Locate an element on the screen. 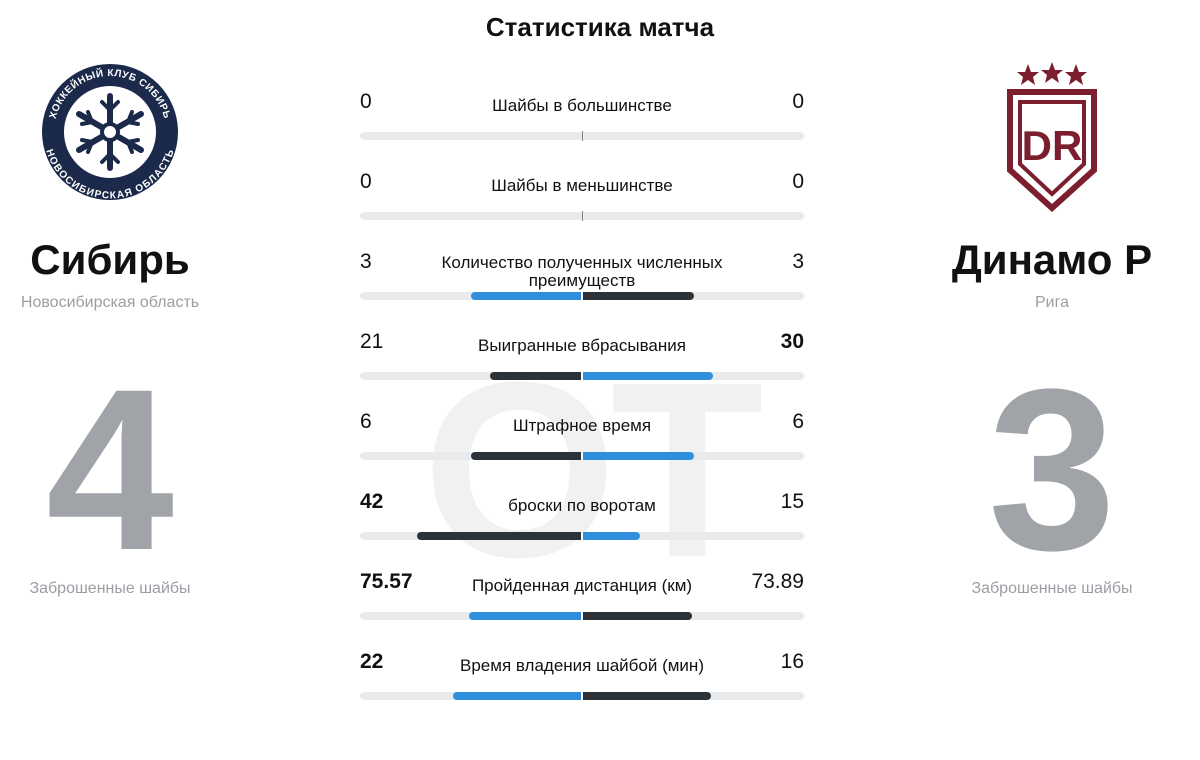 The width and height of the screenshot is (1200, 760). away-team-region: Рига is located at coordinates (1052, 302).